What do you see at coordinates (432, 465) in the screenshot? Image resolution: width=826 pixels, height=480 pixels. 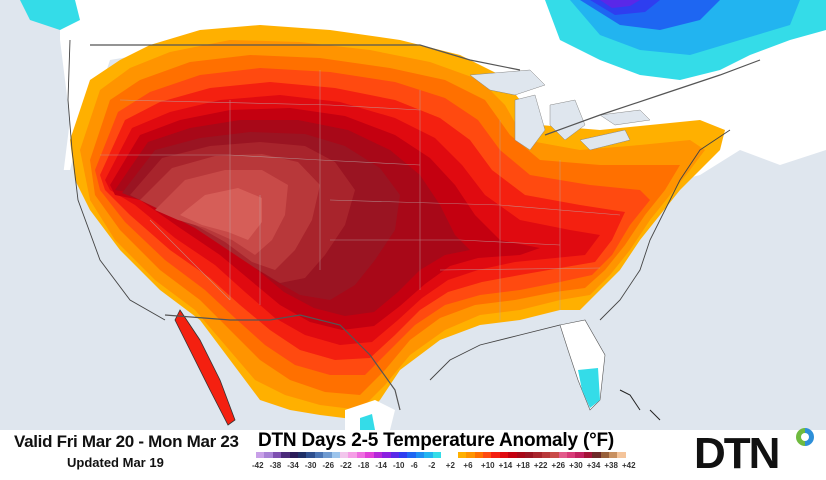 I see `legend-tick-label: -2` at bounding box center [432, 465].